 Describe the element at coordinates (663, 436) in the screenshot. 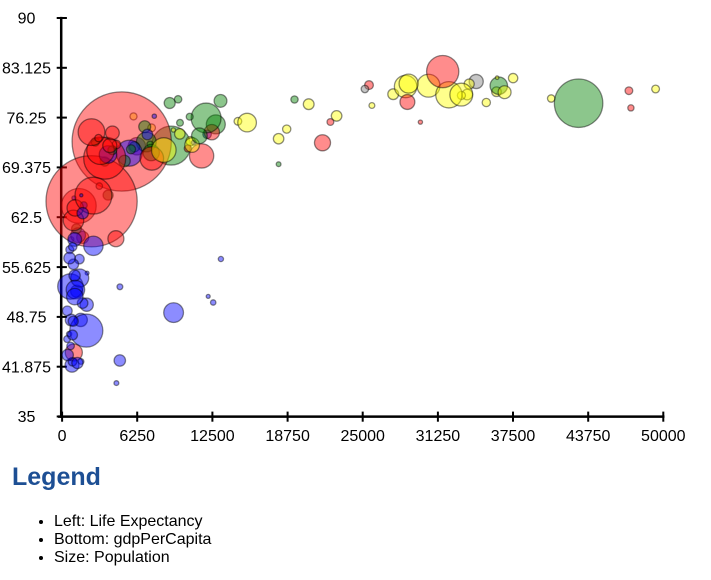

I see `svg-text: 50000` at that location.